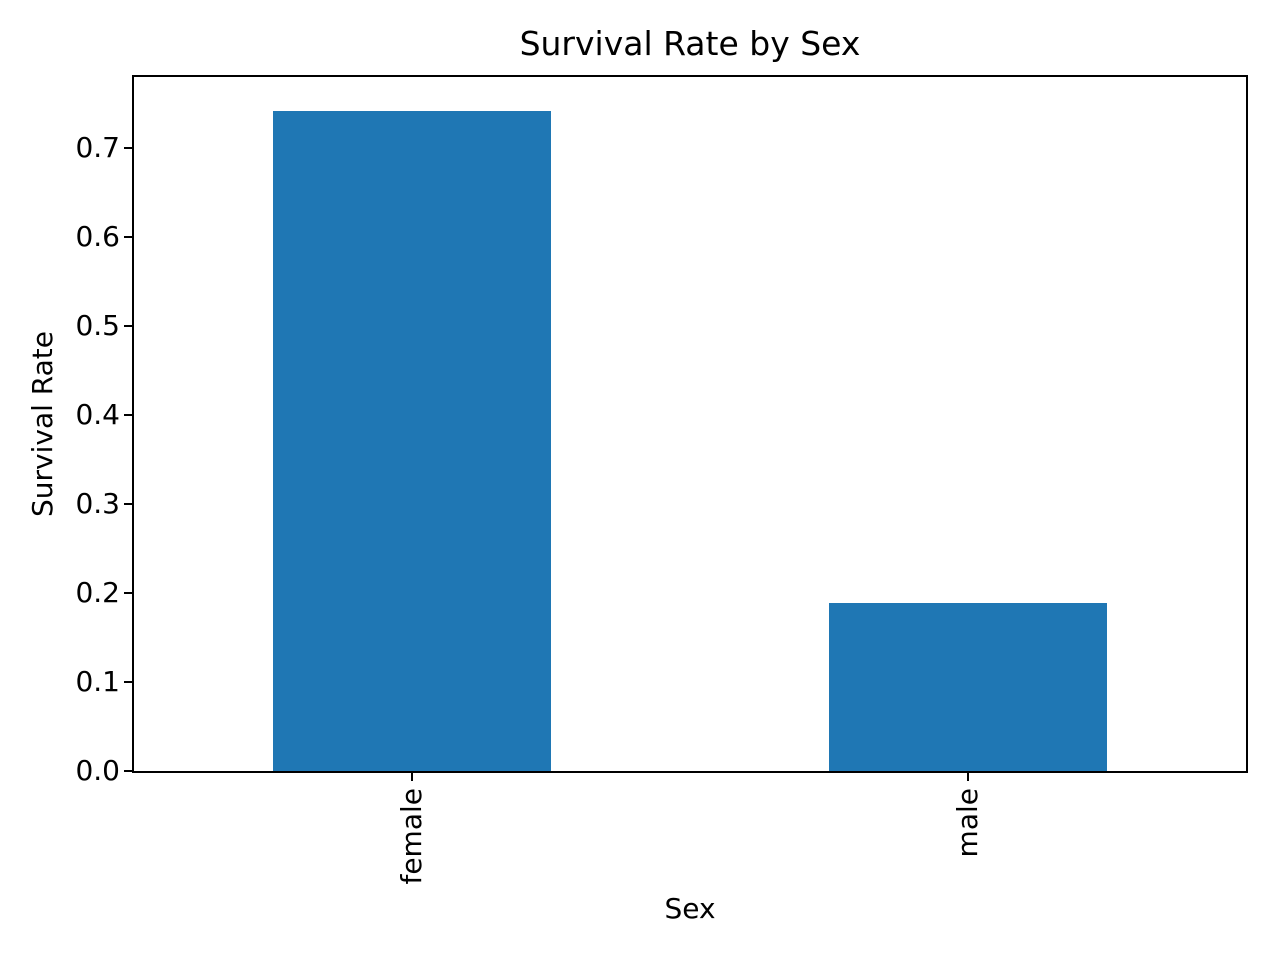  I want to click on y-tick-label: 0.6, so click(97, 236).